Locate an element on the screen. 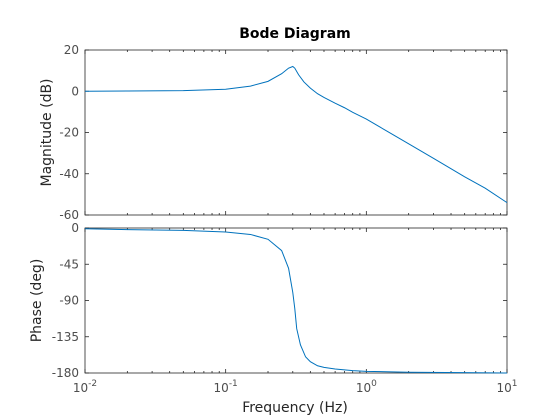 This screenshot has width=560, height=420. x-tick-label: 10⁻² is located at coordinates (85, 387).